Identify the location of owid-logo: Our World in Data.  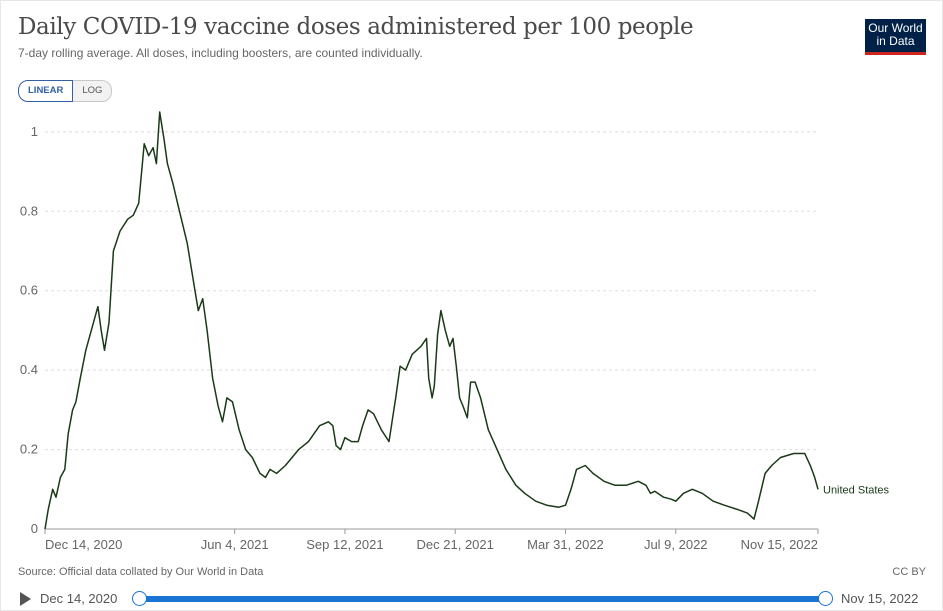
(895, 37).